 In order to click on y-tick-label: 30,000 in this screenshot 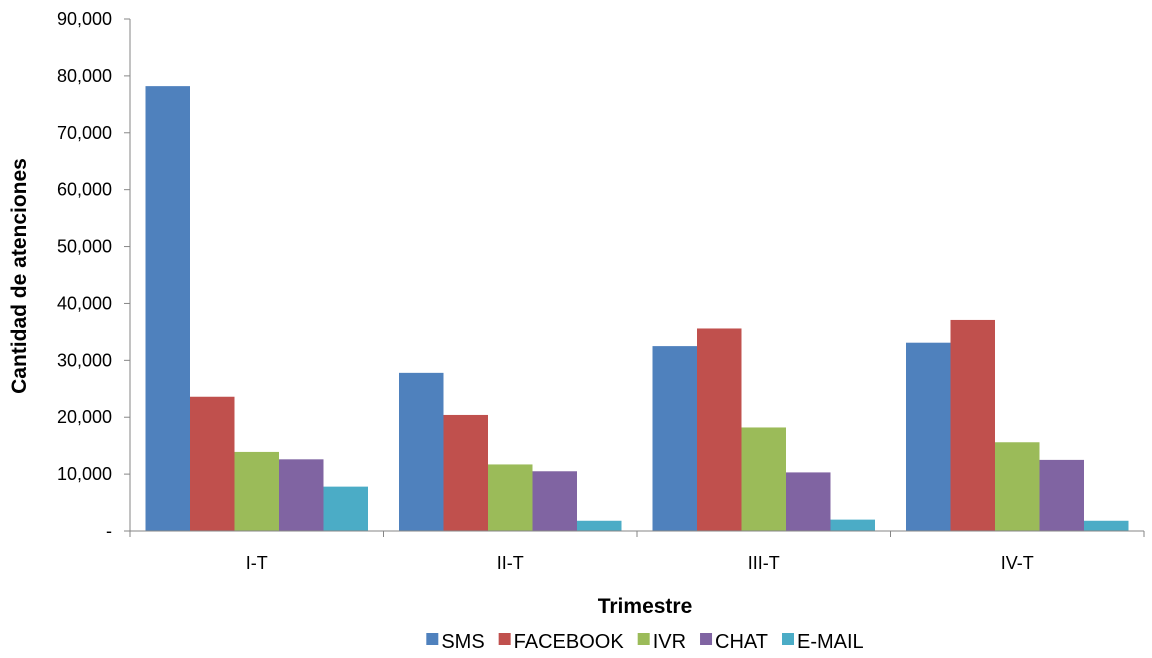, I will do `click(84, 360)`.